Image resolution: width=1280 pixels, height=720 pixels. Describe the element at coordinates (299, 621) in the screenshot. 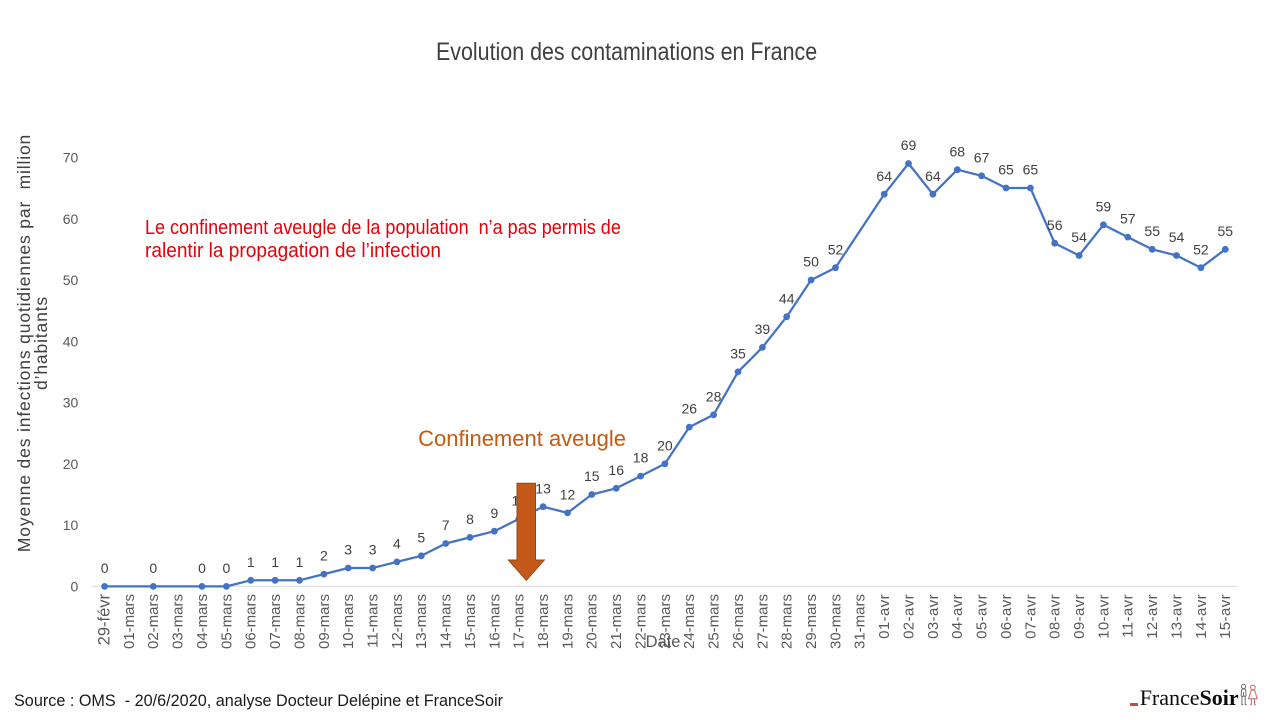

I see `svg-text: 08-mars` at that location.